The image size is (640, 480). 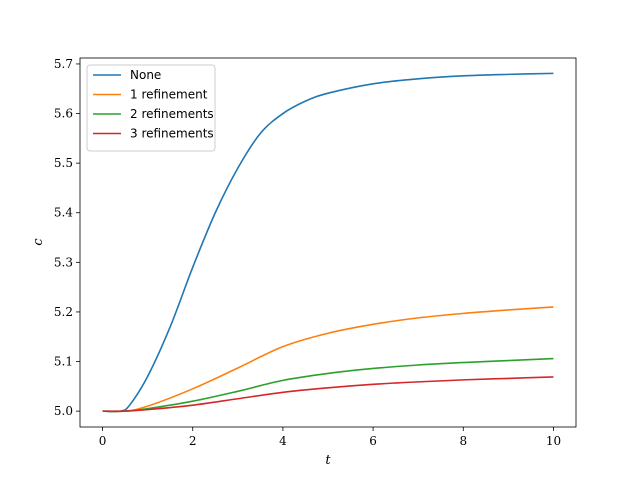 I want to click on y-axis-label: c, so click(x=38, y=242).